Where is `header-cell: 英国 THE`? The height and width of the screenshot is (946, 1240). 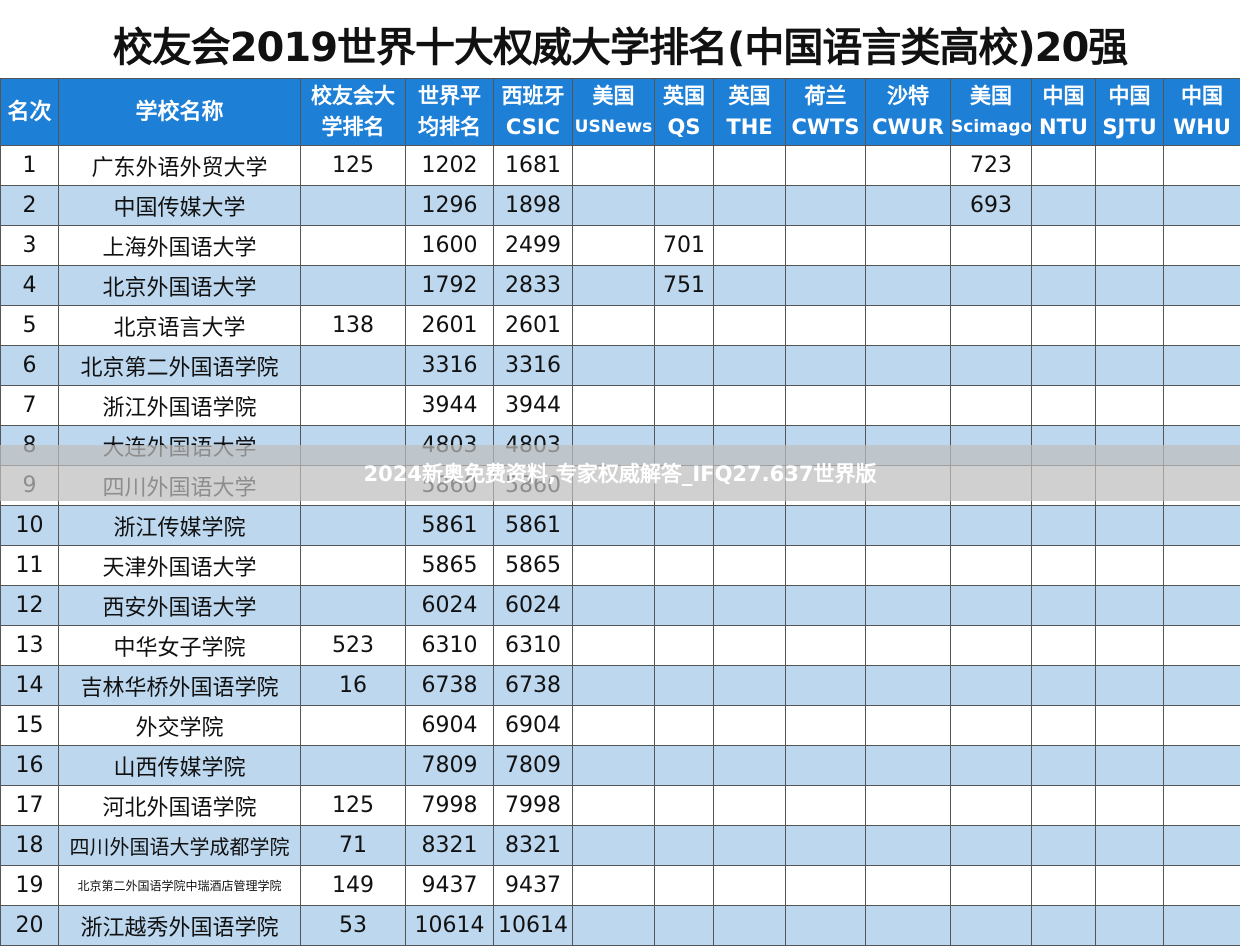 header-cell: 英国 THE is located at coordinates (749, 112).